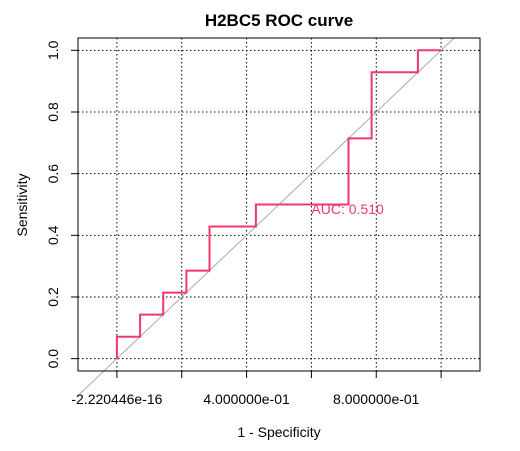 This screenshot has width=520, height=451. What do you see at coordinates (53, 174) in the screenshot?
I see `y-tick-label-3: 0.6` at bounding box center [53, 174].